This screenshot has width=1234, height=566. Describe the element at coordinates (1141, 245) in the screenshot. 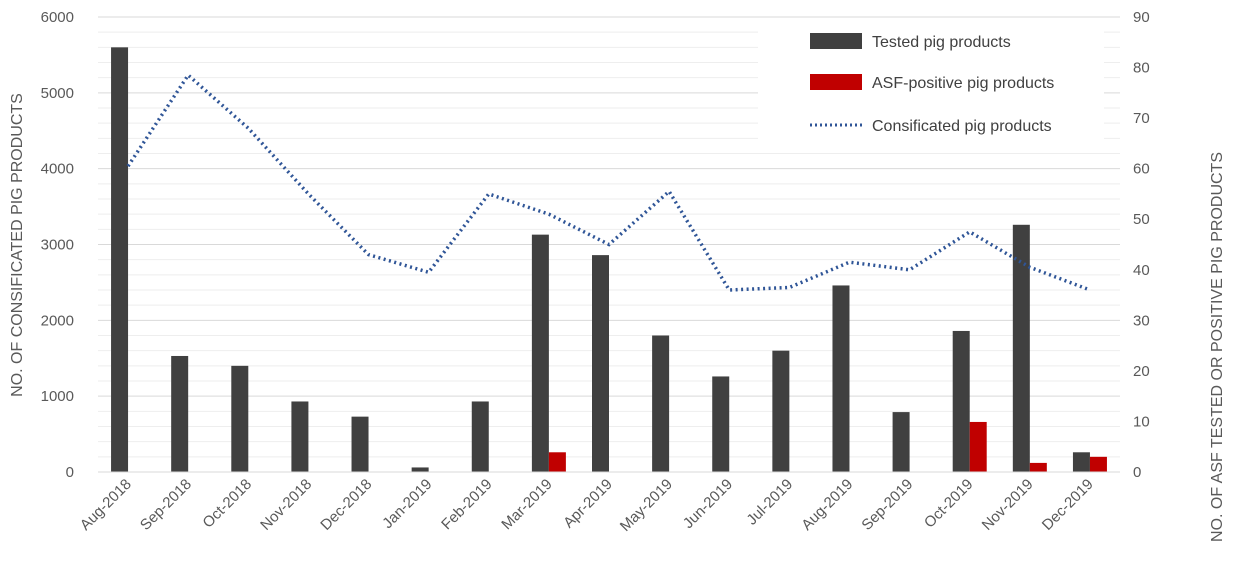

I see `y-axis-right-ticks: 0 10 20 30 40 50 60 70 80 90` at that location.